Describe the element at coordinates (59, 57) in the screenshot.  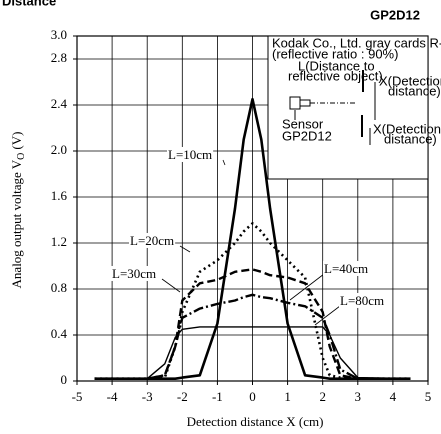
I see `y-tick-label: 2.8` at that location.